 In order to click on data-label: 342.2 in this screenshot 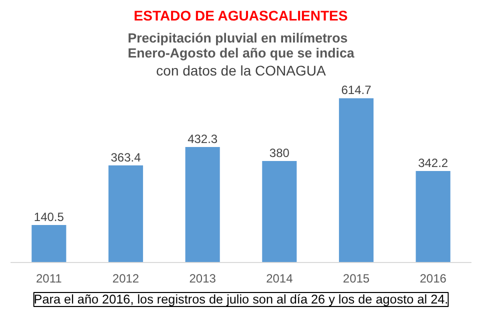, I will do `click(433, 163)`.